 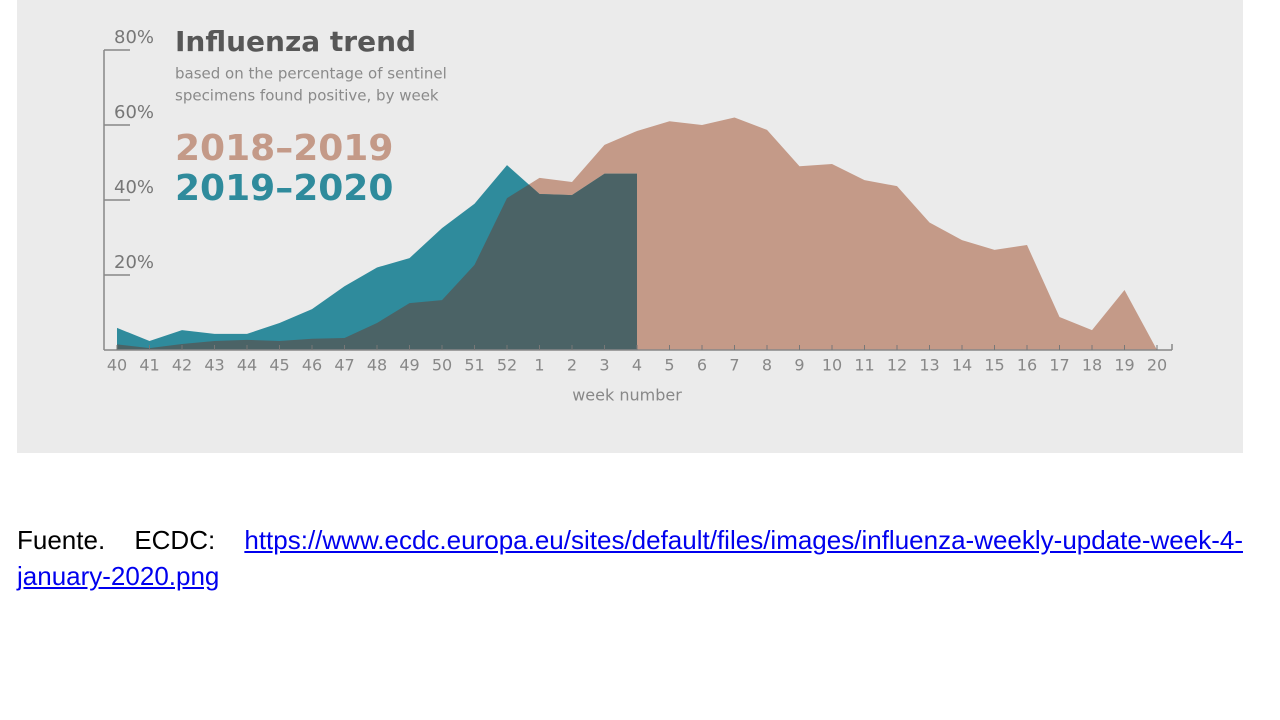 What do you see at coordinates (182, 365) in the screenshot?
I see `x-tick-label: 42` at bounding box center [182, 365].